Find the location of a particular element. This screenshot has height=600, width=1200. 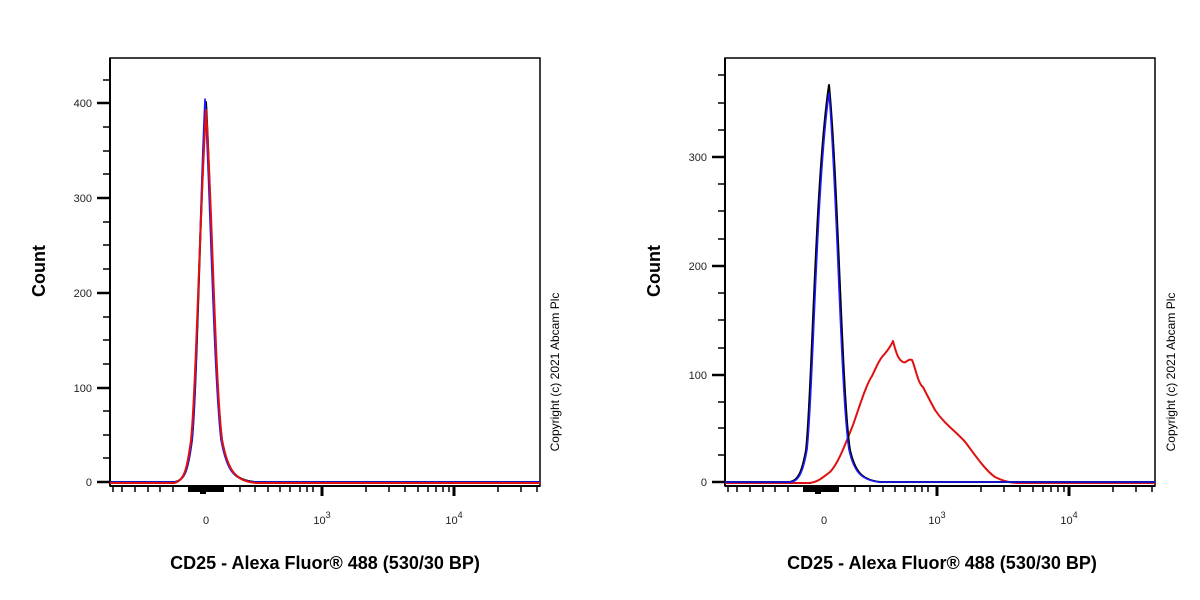

left-y-axis-label: Count is located at coordinates (39, 271).